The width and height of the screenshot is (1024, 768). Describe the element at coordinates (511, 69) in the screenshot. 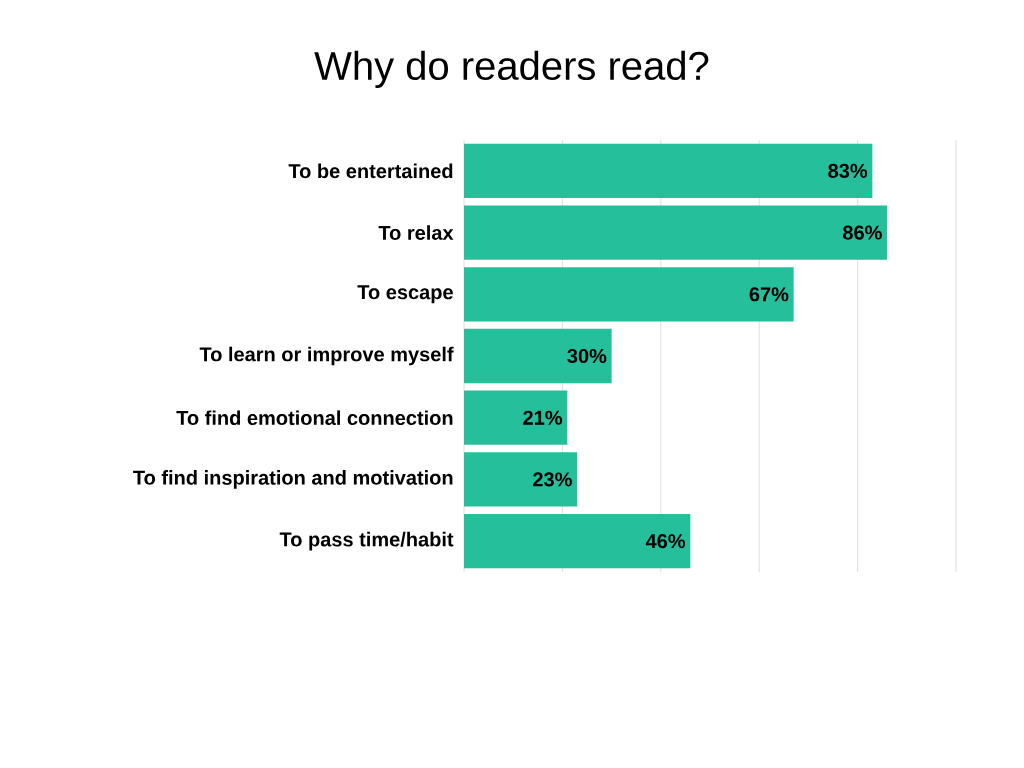

I see `chart-title: Why do readers read?` at that location.